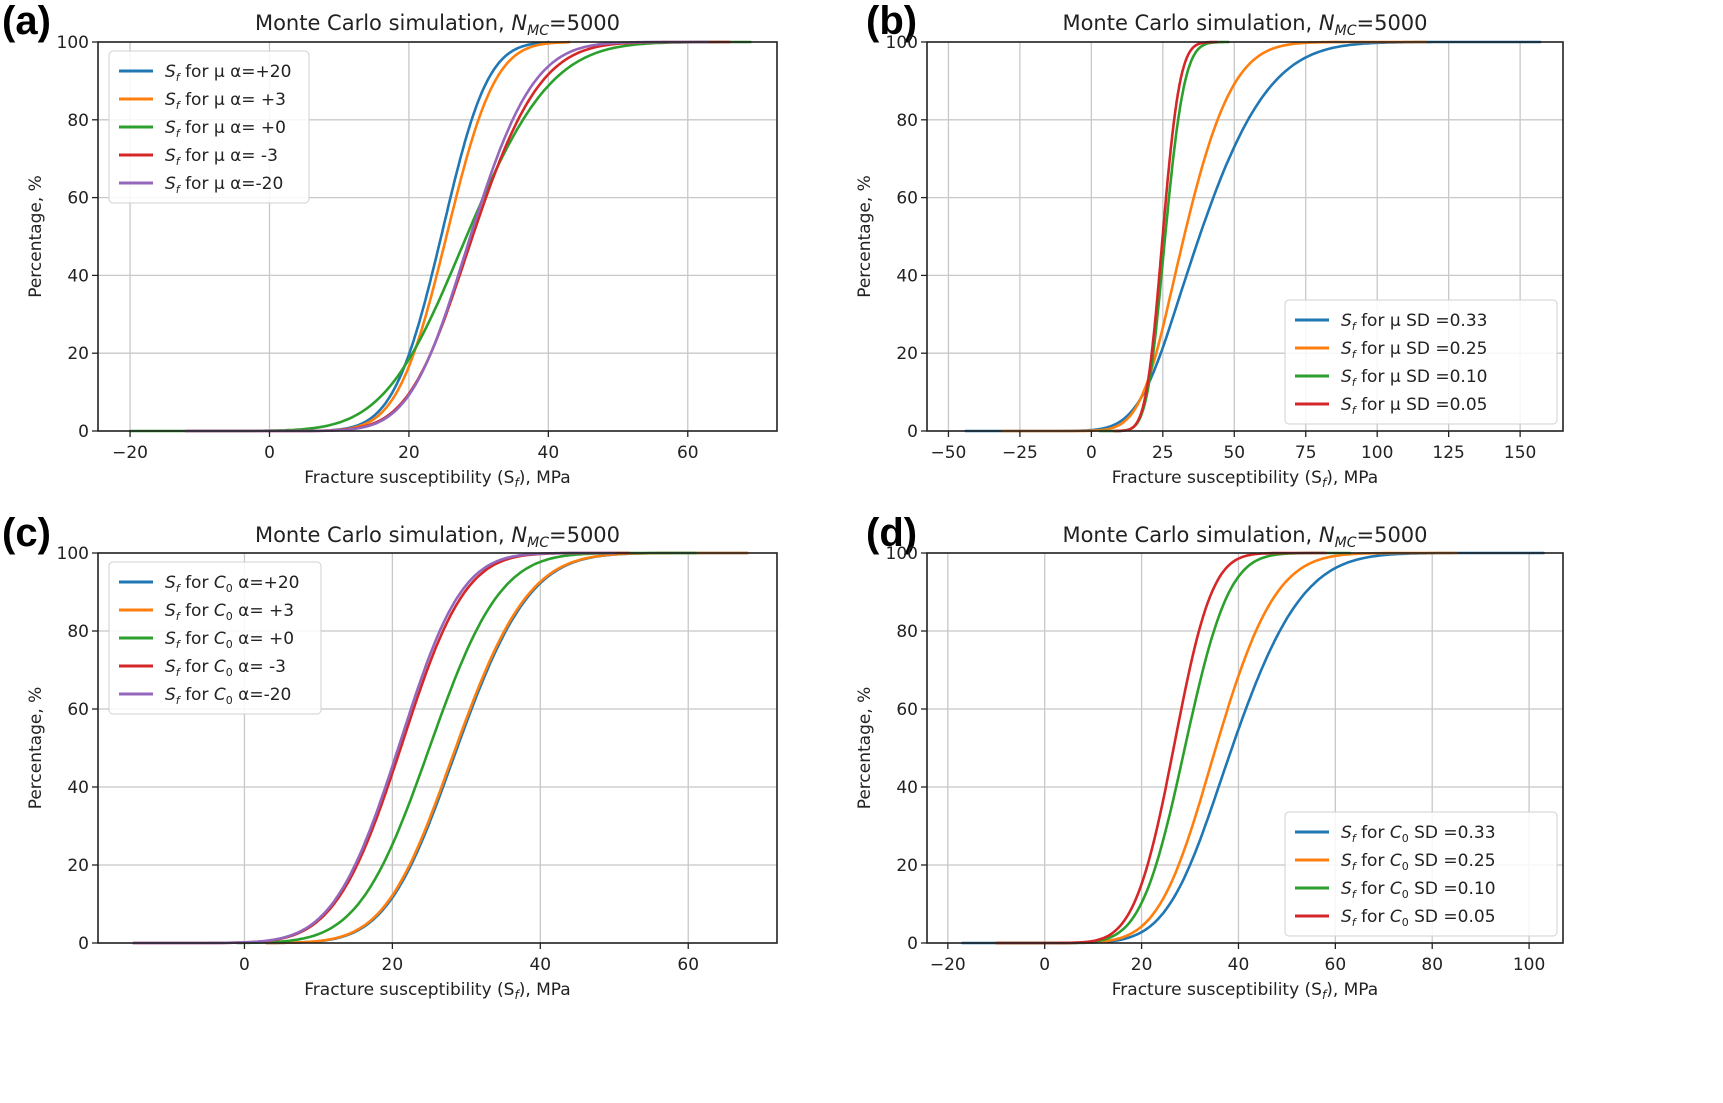 The width and height of the screenshot is (1723, 1103). Describe the element at coordinates (948, 453) in the screenshot. I see `x-tick-label: −50` at that location.